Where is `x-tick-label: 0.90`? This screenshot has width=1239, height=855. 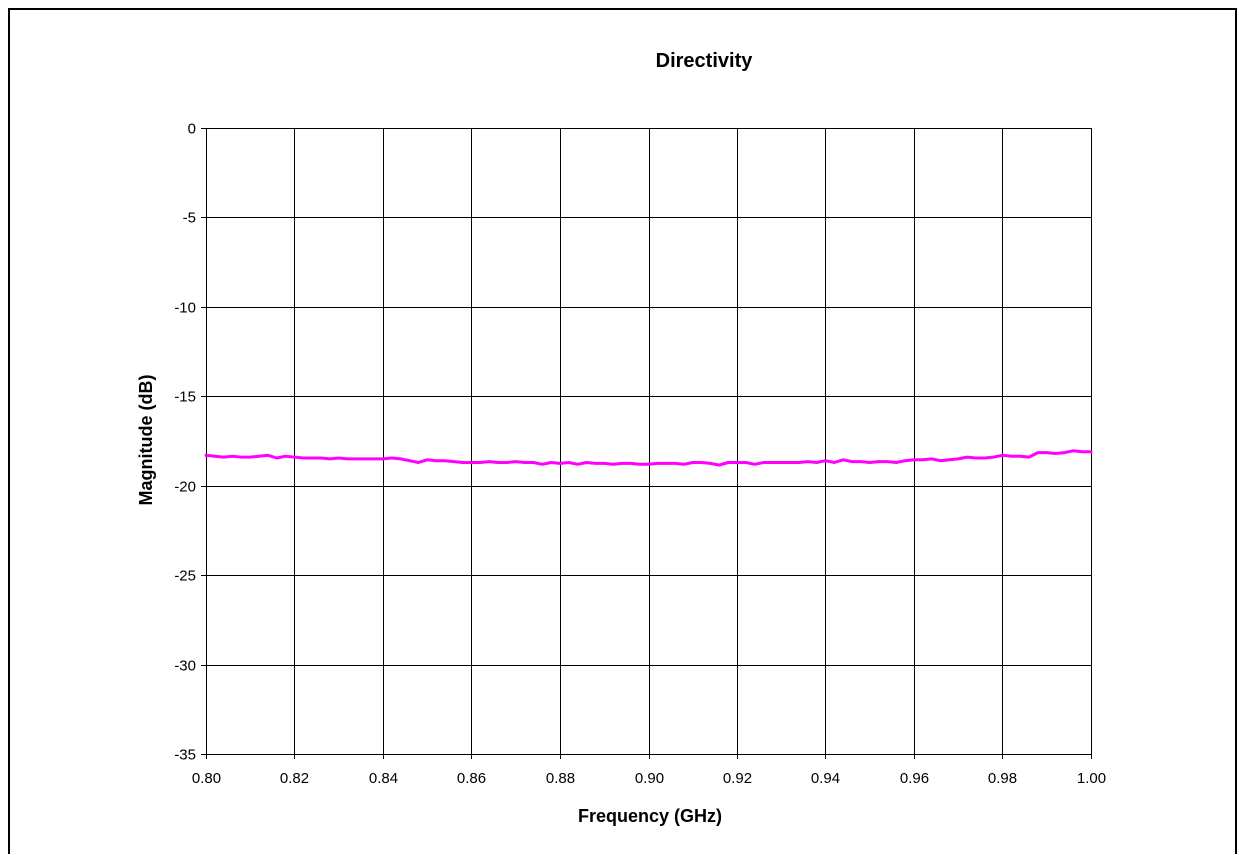 x-tick-label: 0.90 is located at coordinates (649, 778).